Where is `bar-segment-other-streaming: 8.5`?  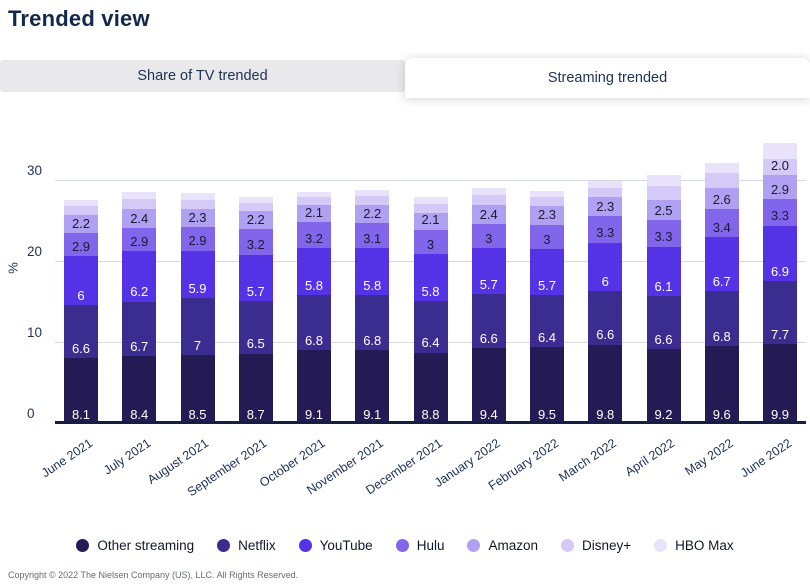
bar-segment-other-streaming: 8.5 is located at coordinates (197, 389).